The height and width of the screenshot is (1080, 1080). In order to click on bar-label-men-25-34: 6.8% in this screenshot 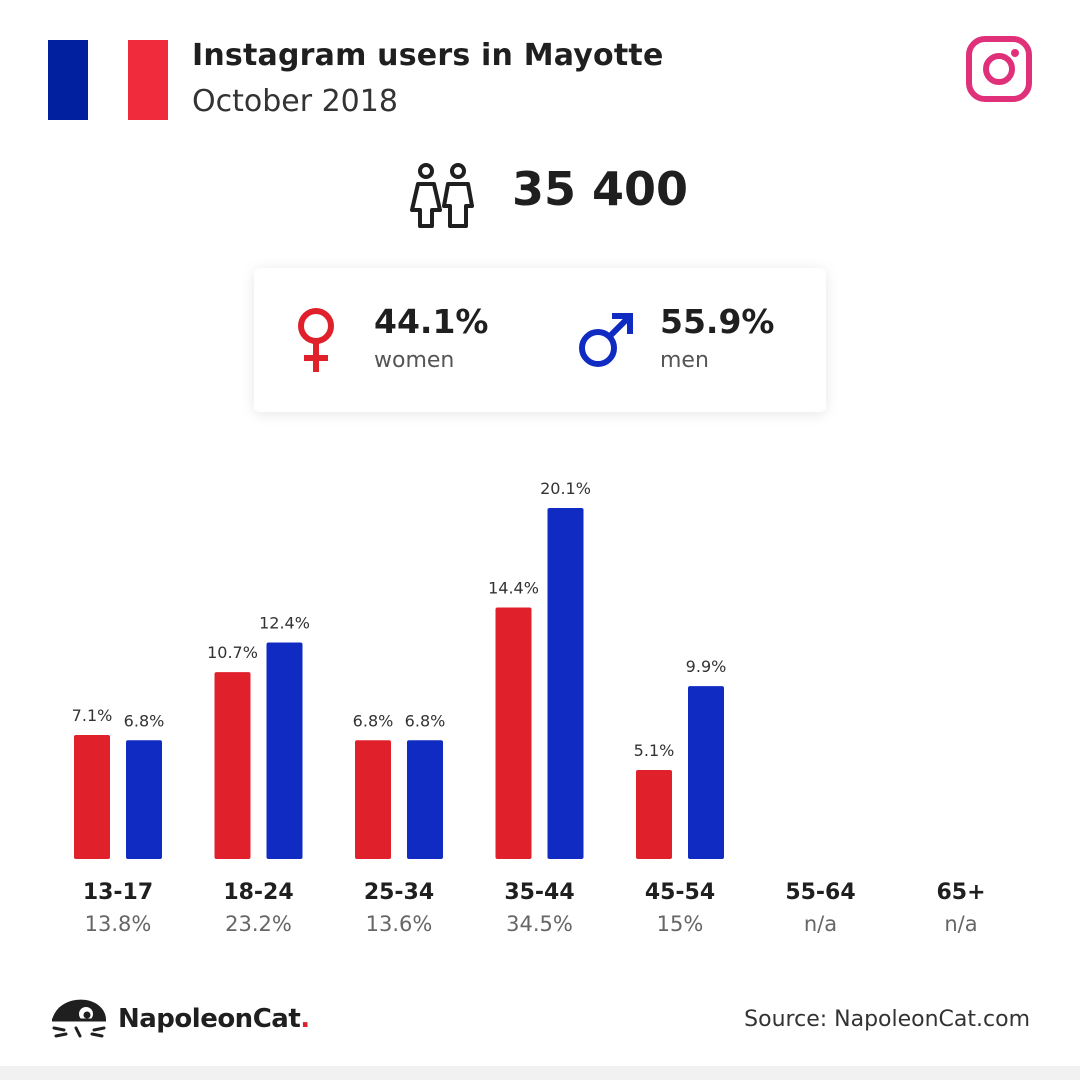, I will do `click(425, 720)`.